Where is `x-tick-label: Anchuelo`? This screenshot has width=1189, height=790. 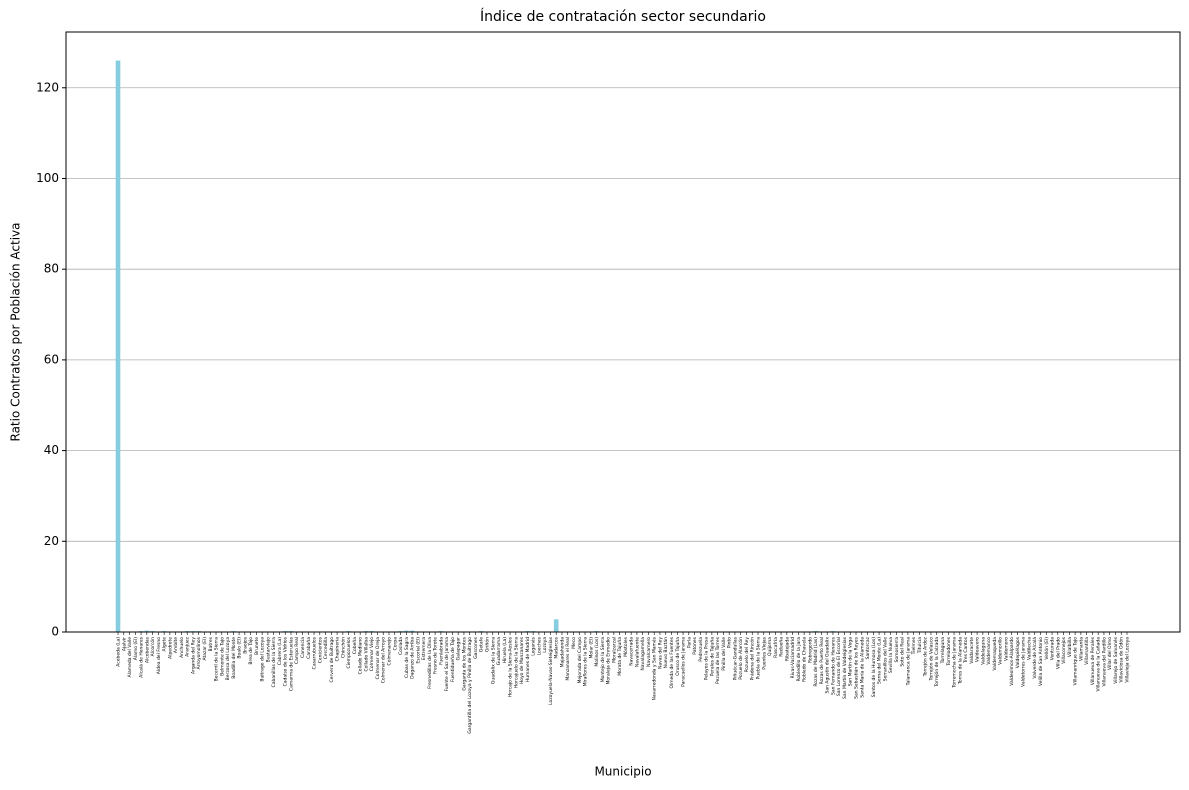 x-tick-label: Anchuelo is located at coordinates (182, 647).